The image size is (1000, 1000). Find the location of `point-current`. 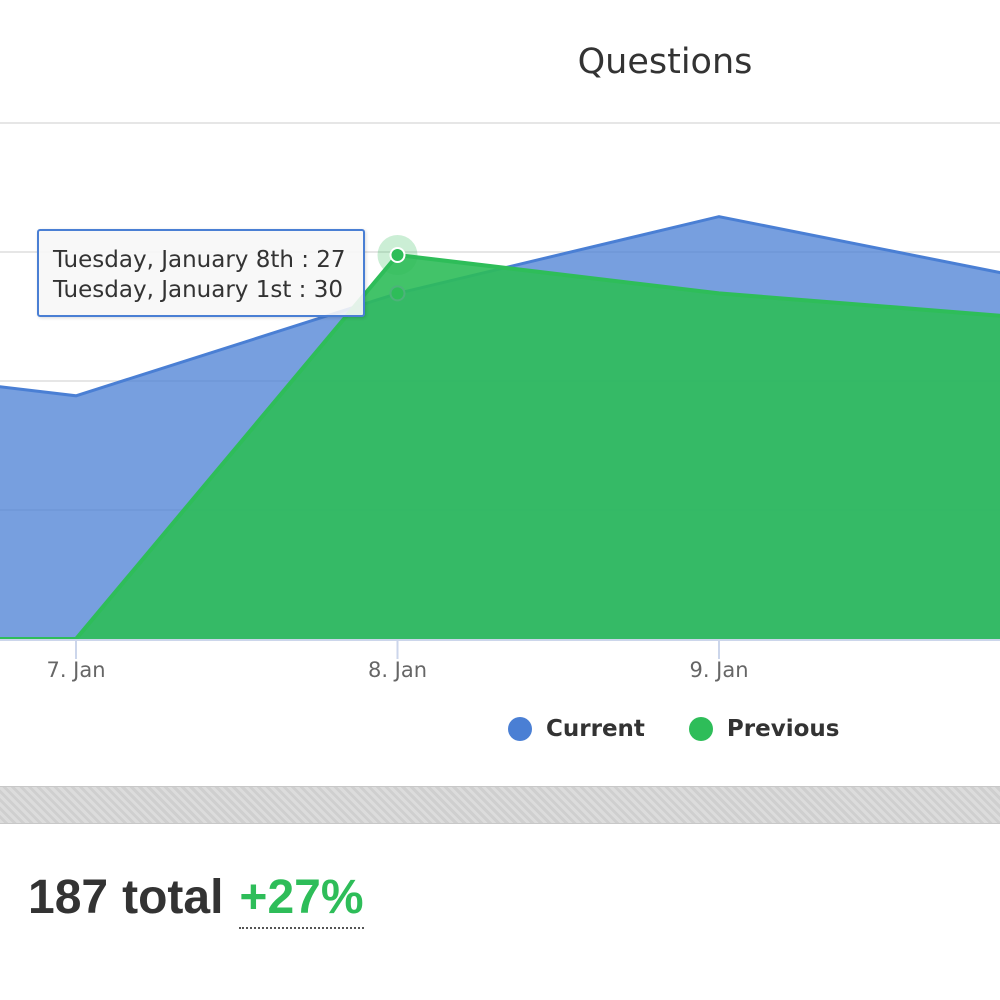

point-current is located at coordinates (397, 293).